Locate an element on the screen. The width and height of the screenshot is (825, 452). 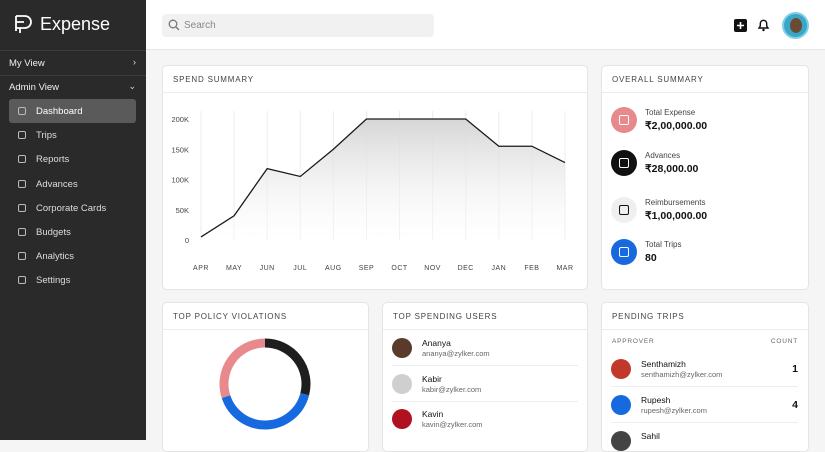
approver-name: Senthamizh is located at coordinates (663, 364).